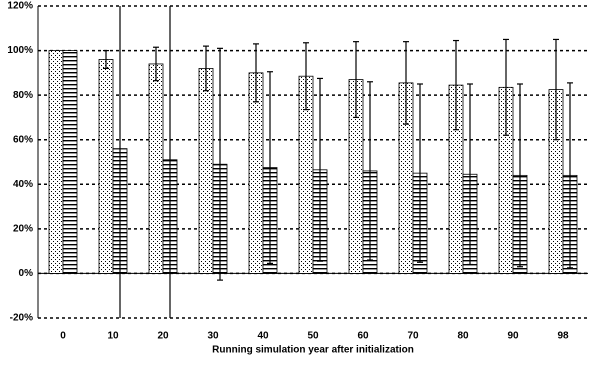 The height and width of the screenshot is (366, 590). Describe the element at coordinates (313, 336) in the screenshot. I see `x-tick-label: 50` at that location.